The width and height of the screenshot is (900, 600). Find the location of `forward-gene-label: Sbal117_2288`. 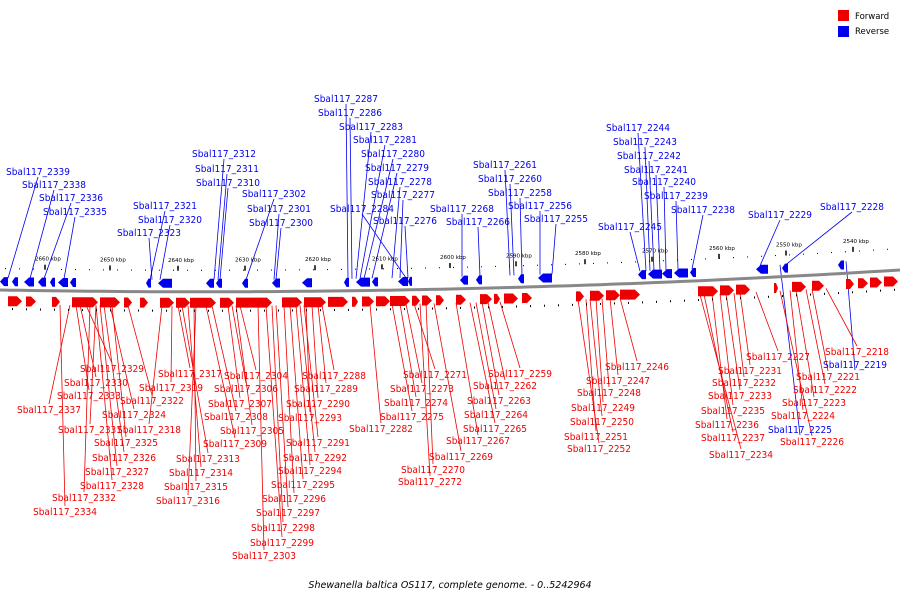

forward-gene-label: Sbal117_2288 is located at coordinates (334, 376).